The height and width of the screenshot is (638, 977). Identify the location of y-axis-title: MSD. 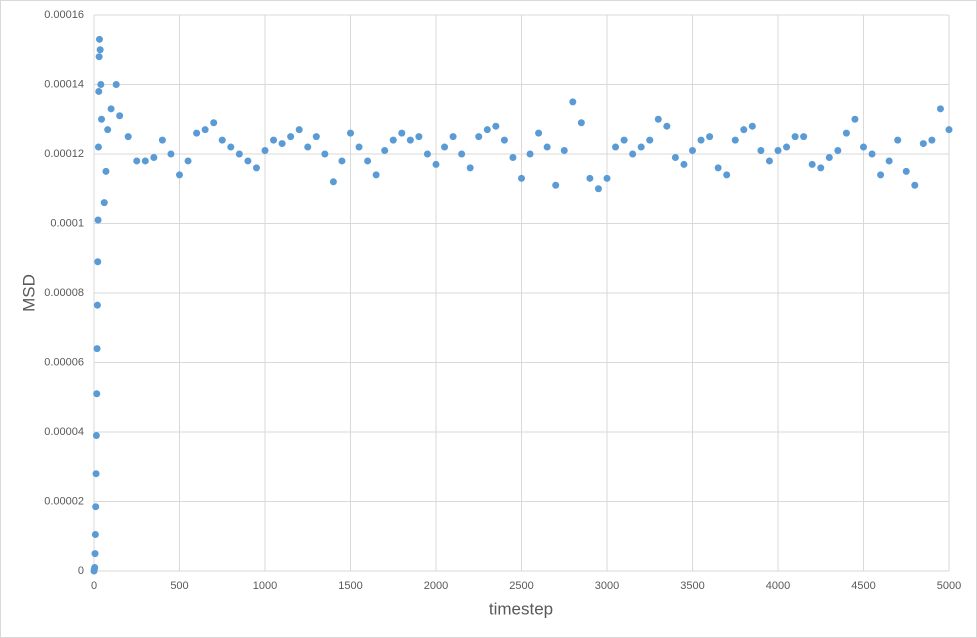
(28, 293).